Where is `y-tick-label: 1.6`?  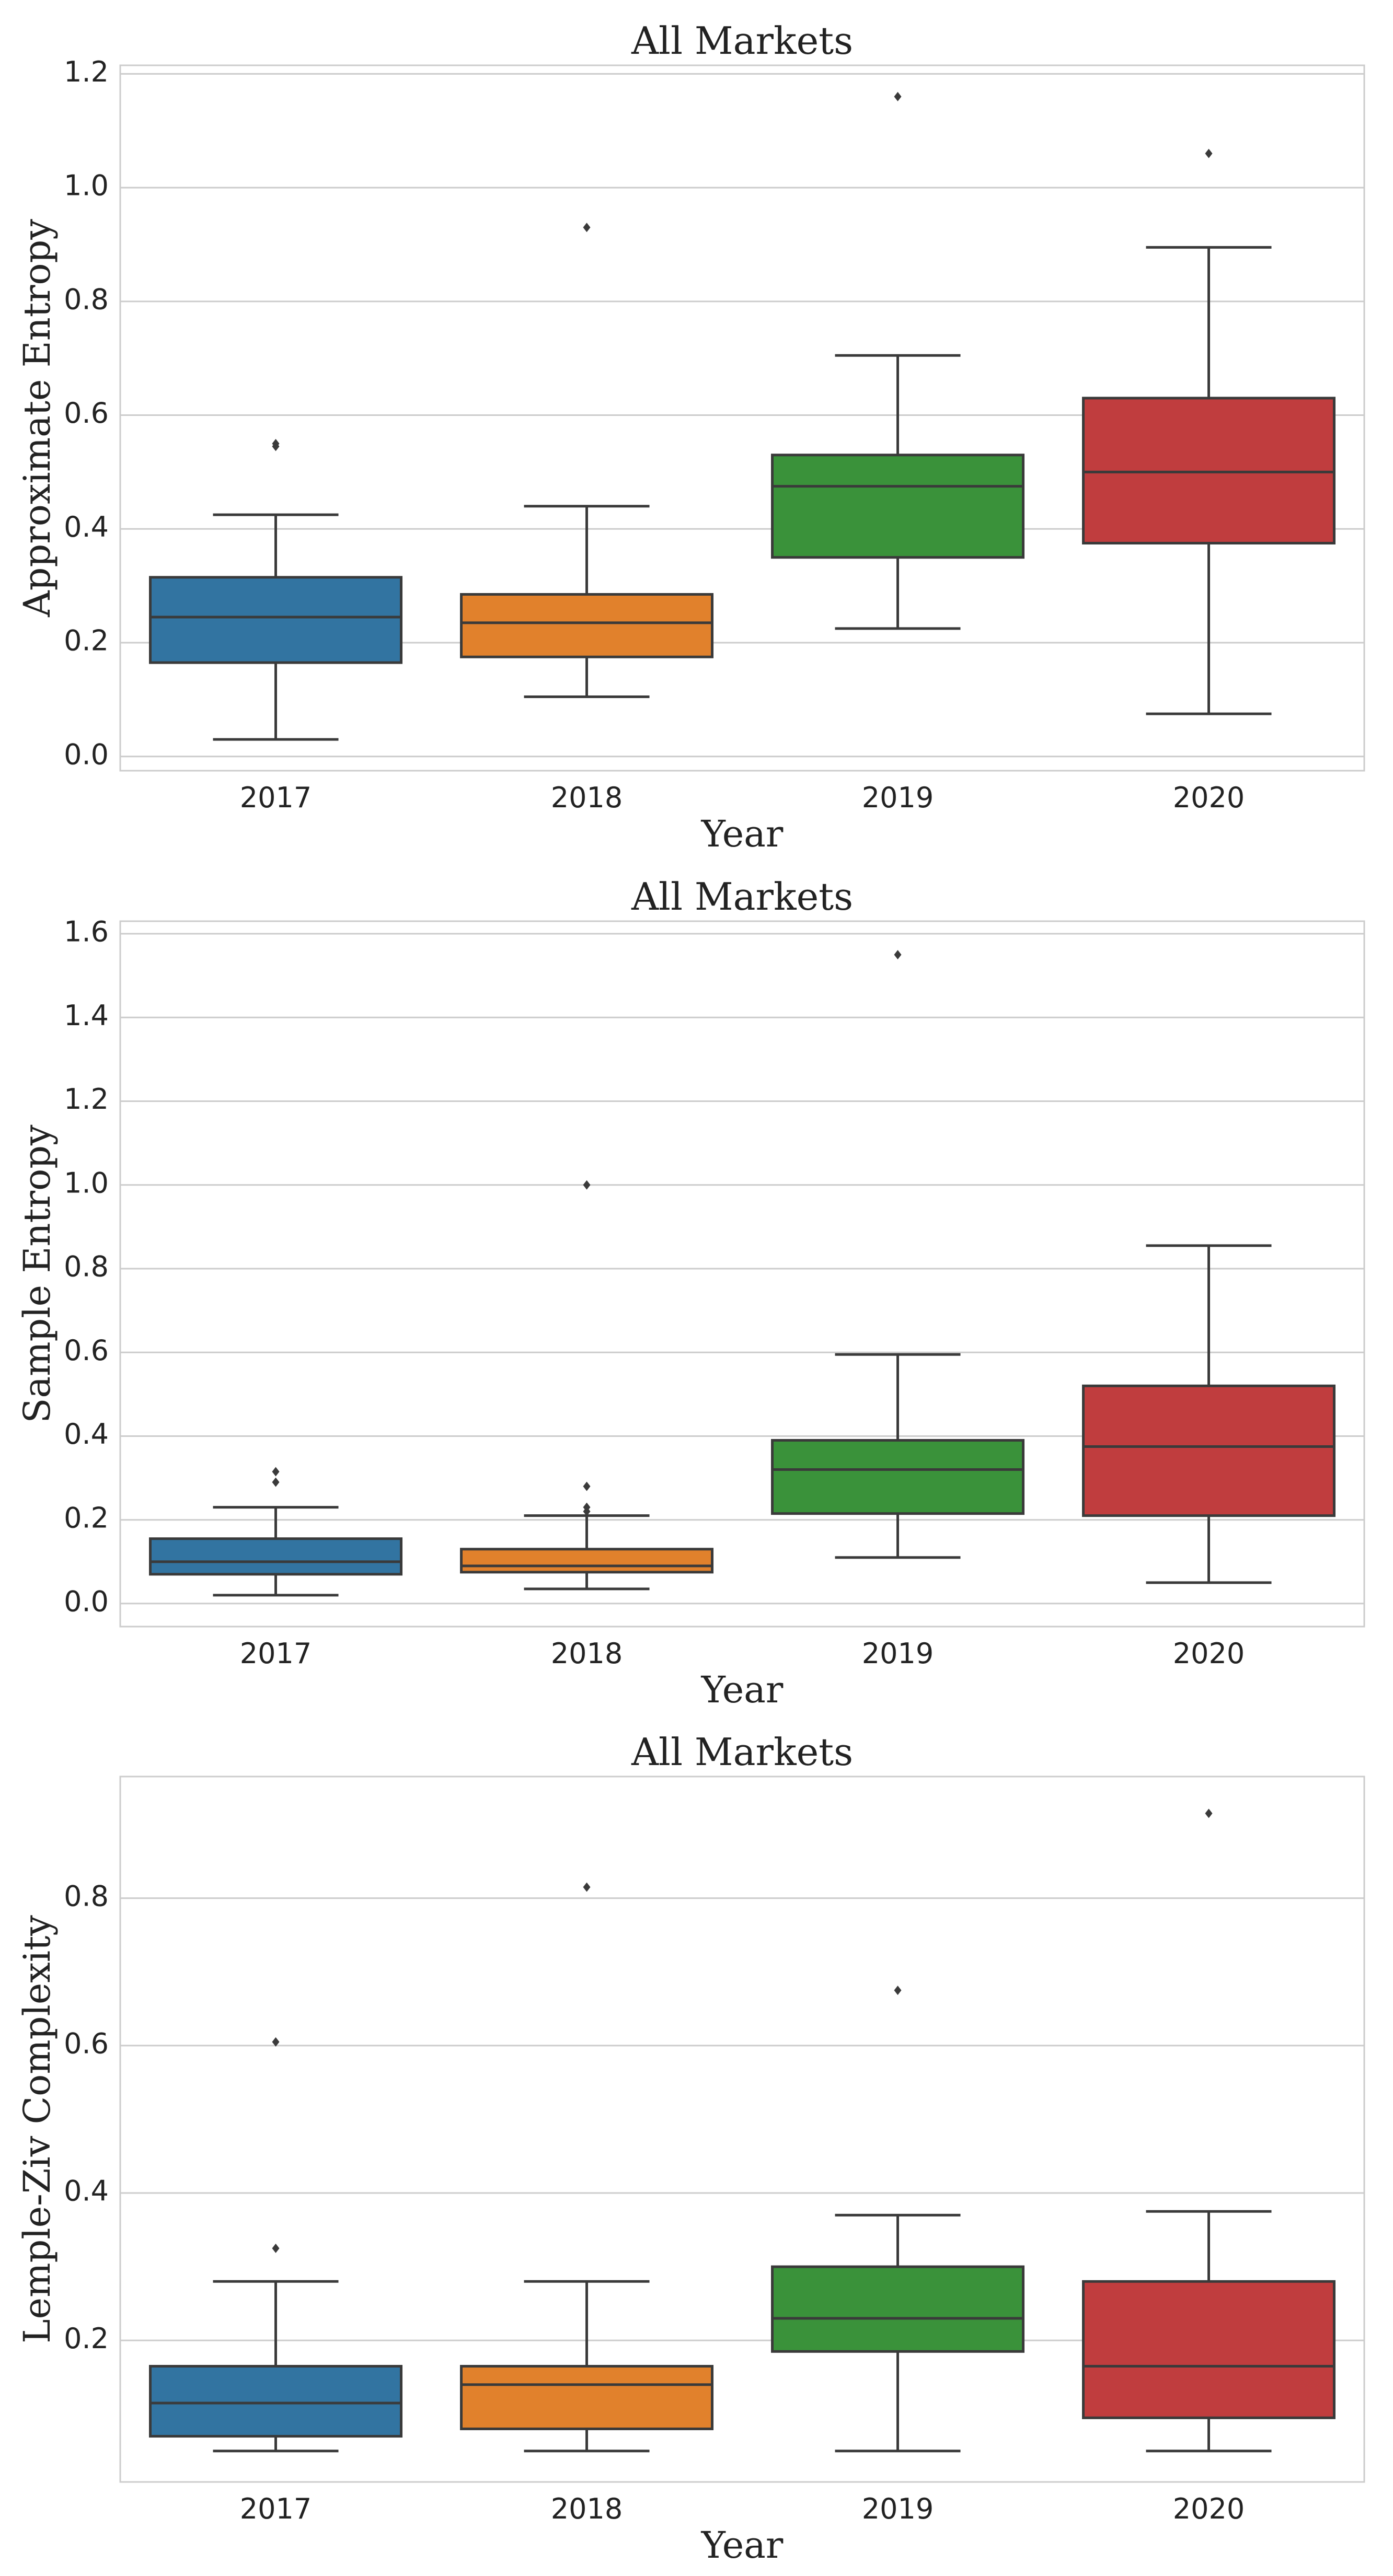 y-tick-label: 1.6 is located at coordinates (86, 931).